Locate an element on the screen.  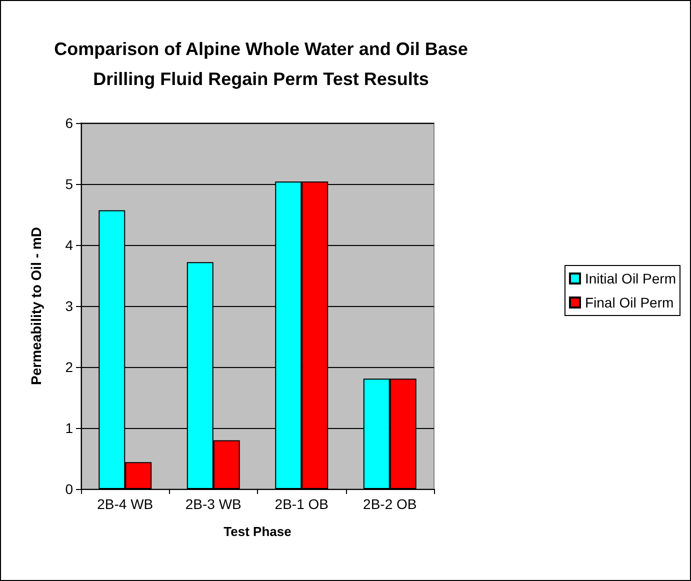
y-tick-label: 0 is located at coordinates (69, 489).